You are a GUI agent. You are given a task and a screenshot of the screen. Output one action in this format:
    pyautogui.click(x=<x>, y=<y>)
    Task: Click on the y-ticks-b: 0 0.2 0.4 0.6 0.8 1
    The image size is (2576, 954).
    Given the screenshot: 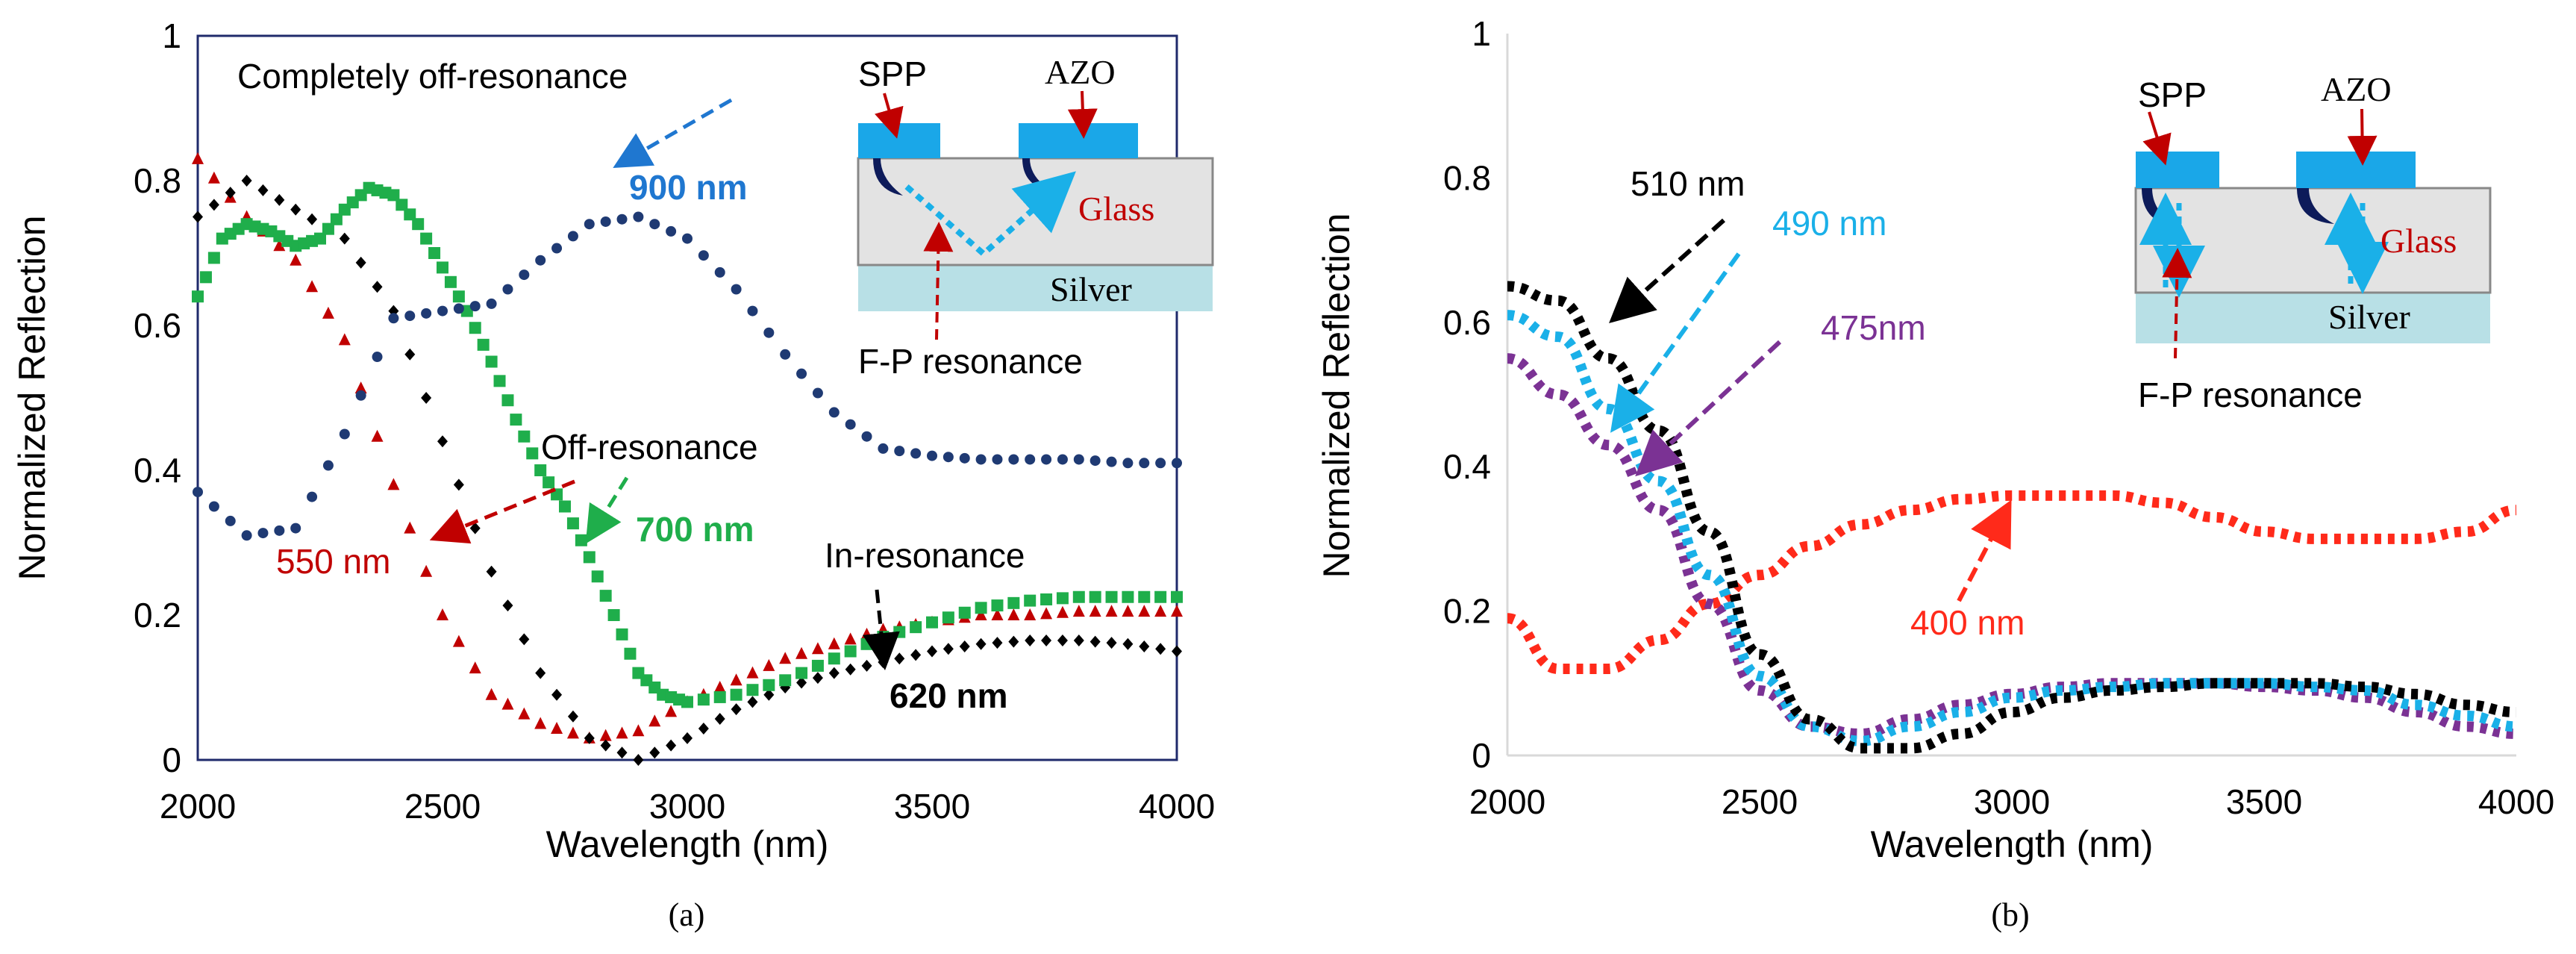 What is the action you would take?
    pyautogui.click(x=1467, y=394)
    